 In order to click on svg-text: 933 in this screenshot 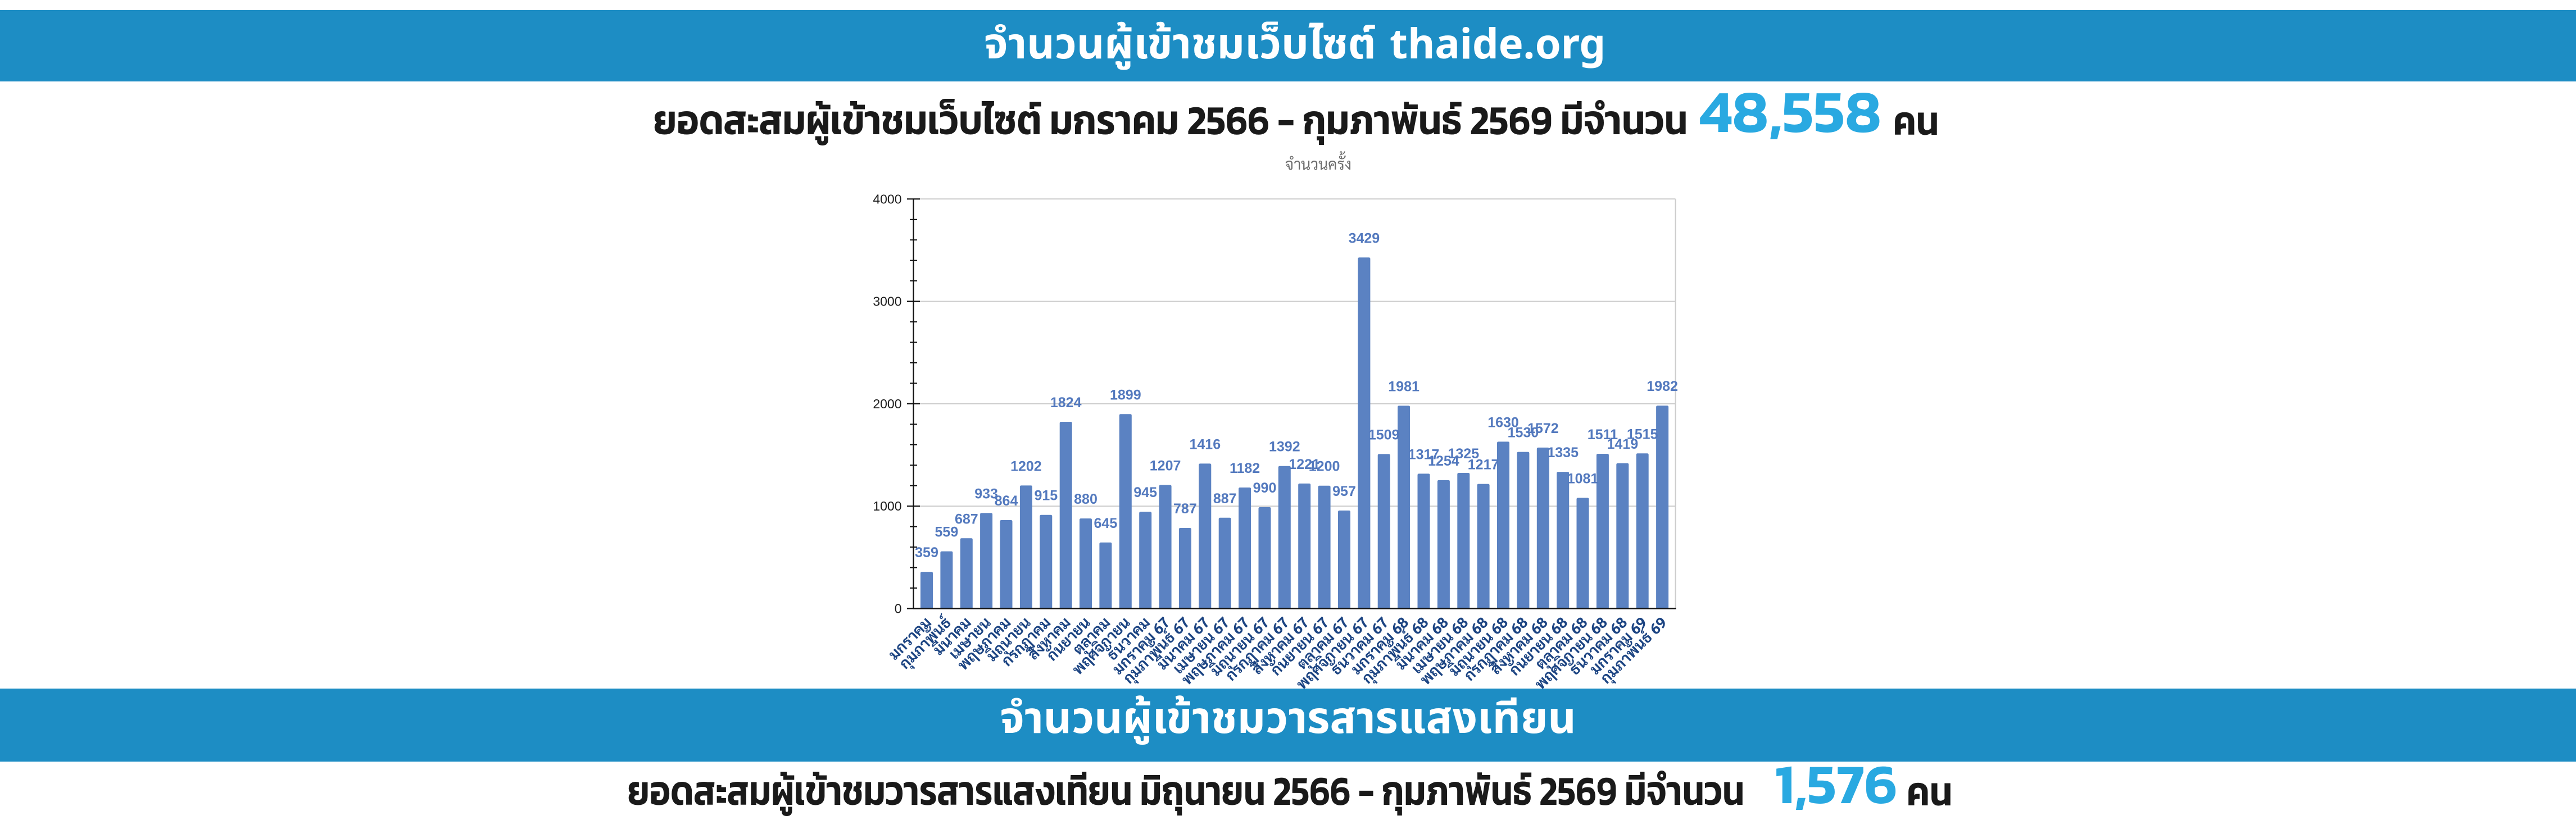, I will do `click(986, 494)`.